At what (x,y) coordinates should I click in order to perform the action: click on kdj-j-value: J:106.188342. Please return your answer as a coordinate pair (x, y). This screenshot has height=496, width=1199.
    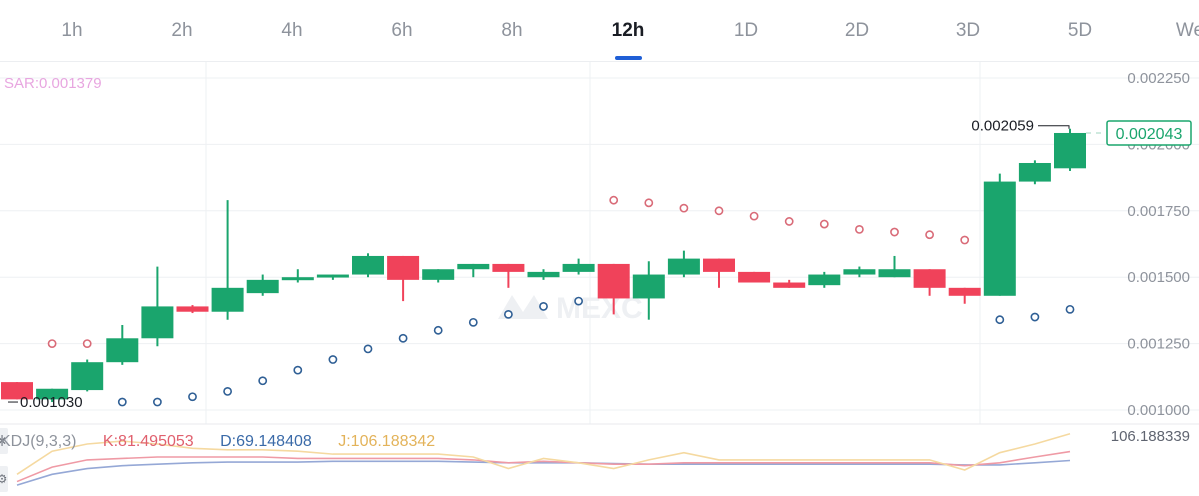
    Looking at the image, I should click on (387, 441).